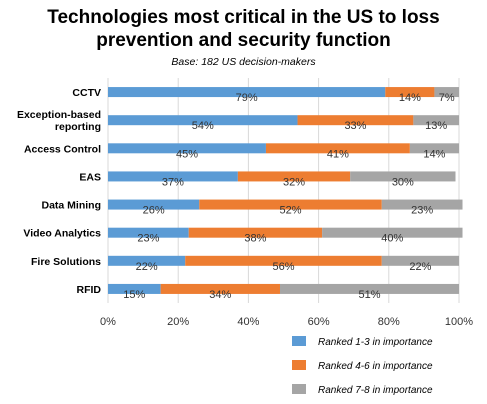 Image resolution: width=487 pixels, height=404 pixels. What do you see at coordinates (134, 295) in the screenshot?
I see `data-label: 15%` at bounding box center [134, 295].